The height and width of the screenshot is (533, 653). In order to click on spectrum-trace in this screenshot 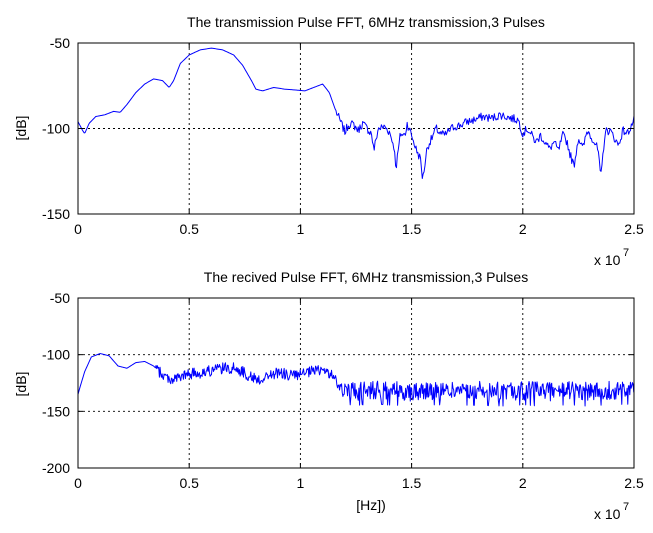, I will do `click(356, 380)`.